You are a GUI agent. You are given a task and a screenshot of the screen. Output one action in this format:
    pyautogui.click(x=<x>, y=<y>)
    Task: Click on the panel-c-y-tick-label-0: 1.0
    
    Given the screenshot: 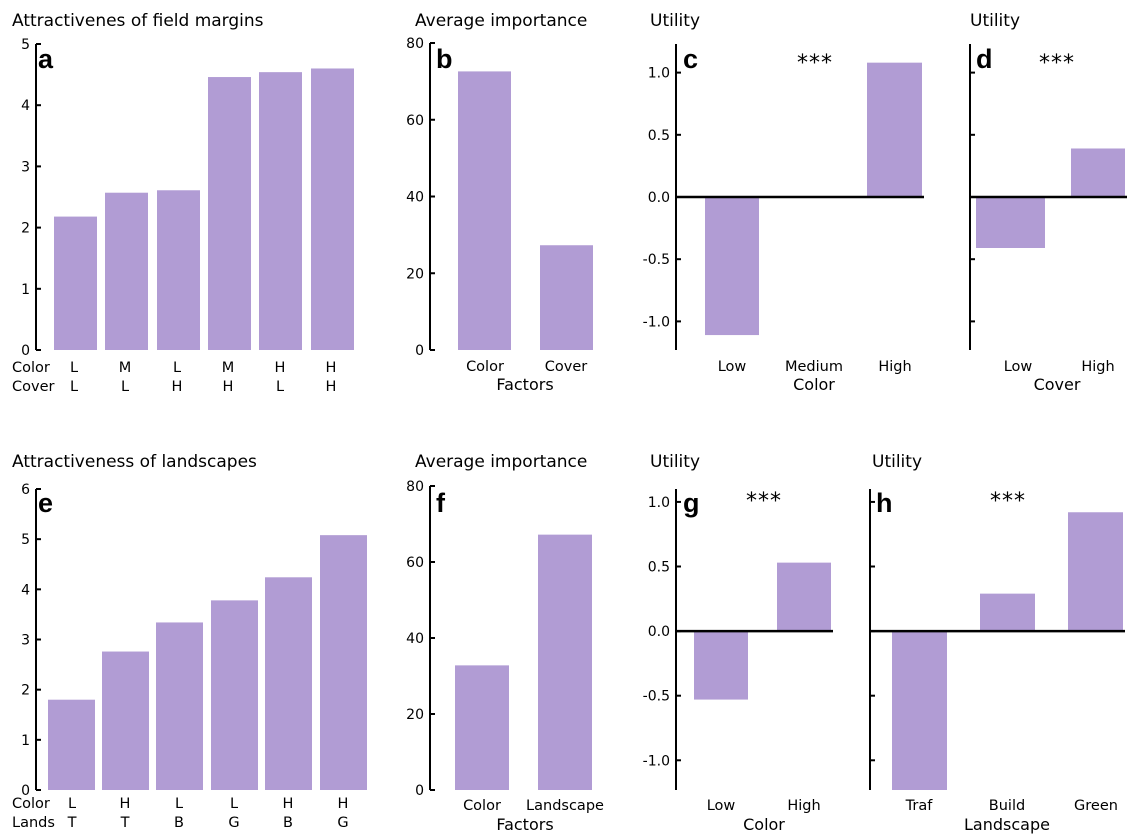 What is the action you would take?
    pyautogui.click(x=659, y=74)
    